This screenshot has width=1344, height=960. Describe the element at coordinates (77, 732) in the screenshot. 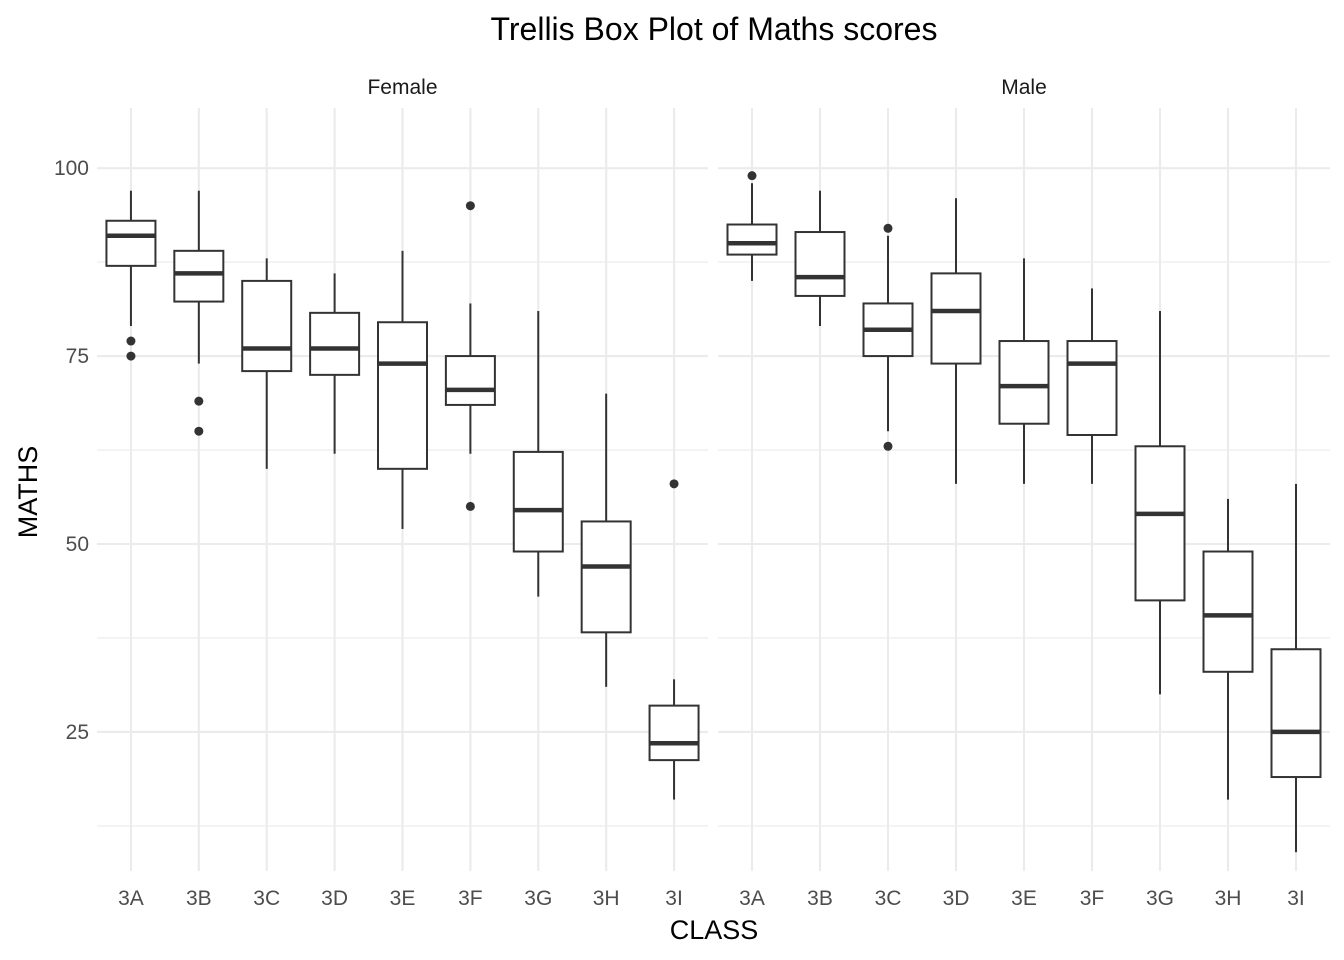

I see `y-tick-label: 25` at that location.